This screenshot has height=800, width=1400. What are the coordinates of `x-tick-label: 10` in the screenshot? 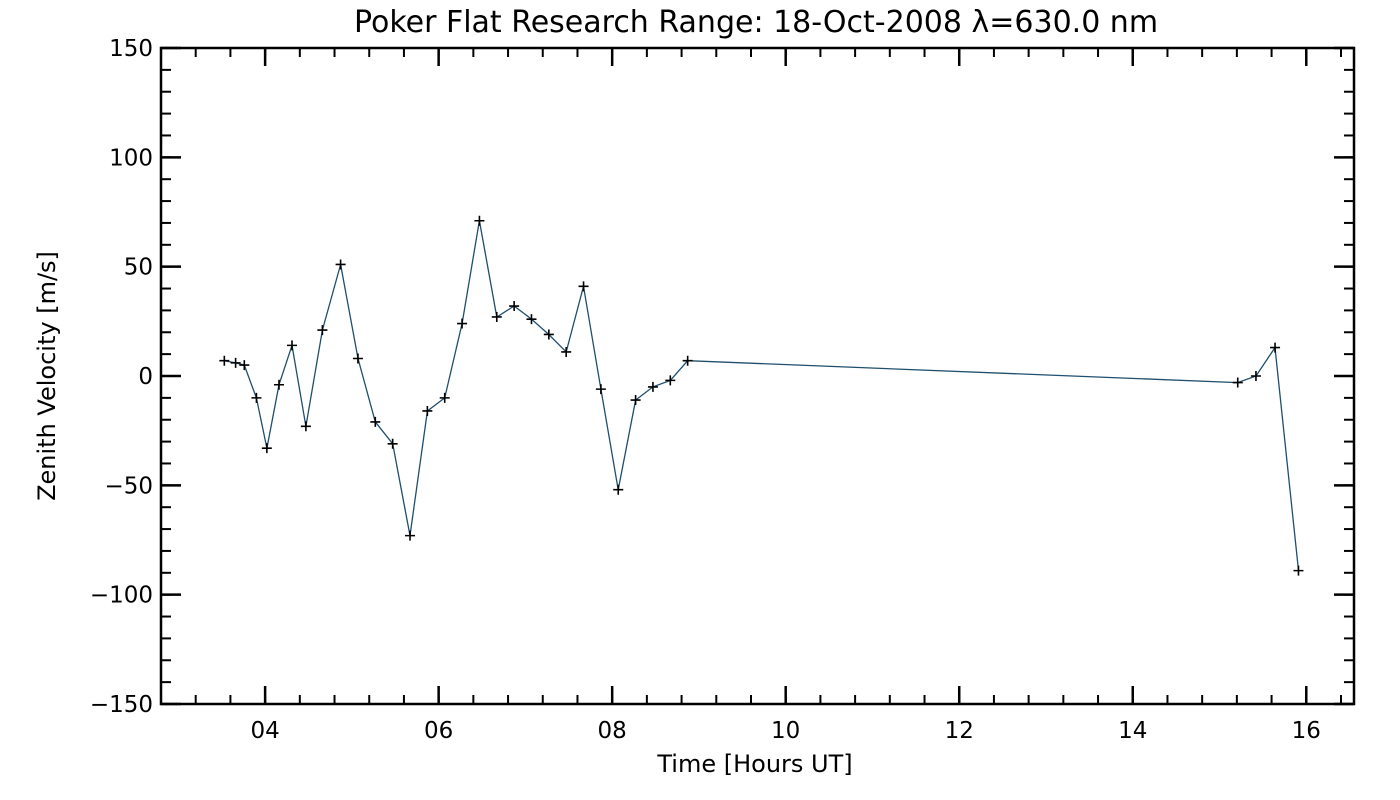 It's located at (785, 731).